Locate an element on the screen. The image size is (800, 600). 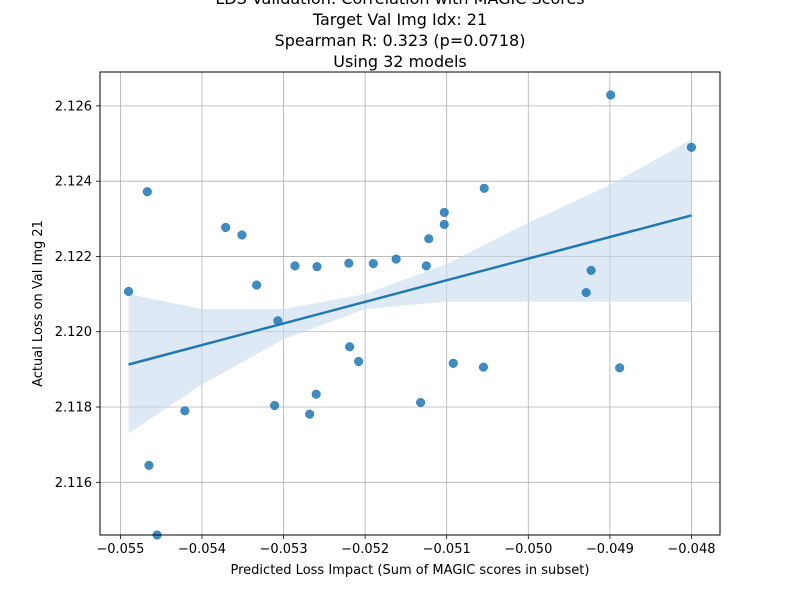
chart-title-line-2: Target Val Img Idx: 21 is located at coordinates (400, 19).